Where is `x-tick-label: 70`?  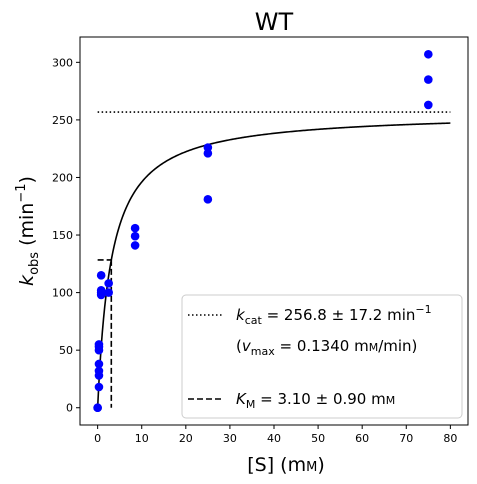
x-tick-label: 70 is located at coordinates (406, 438).